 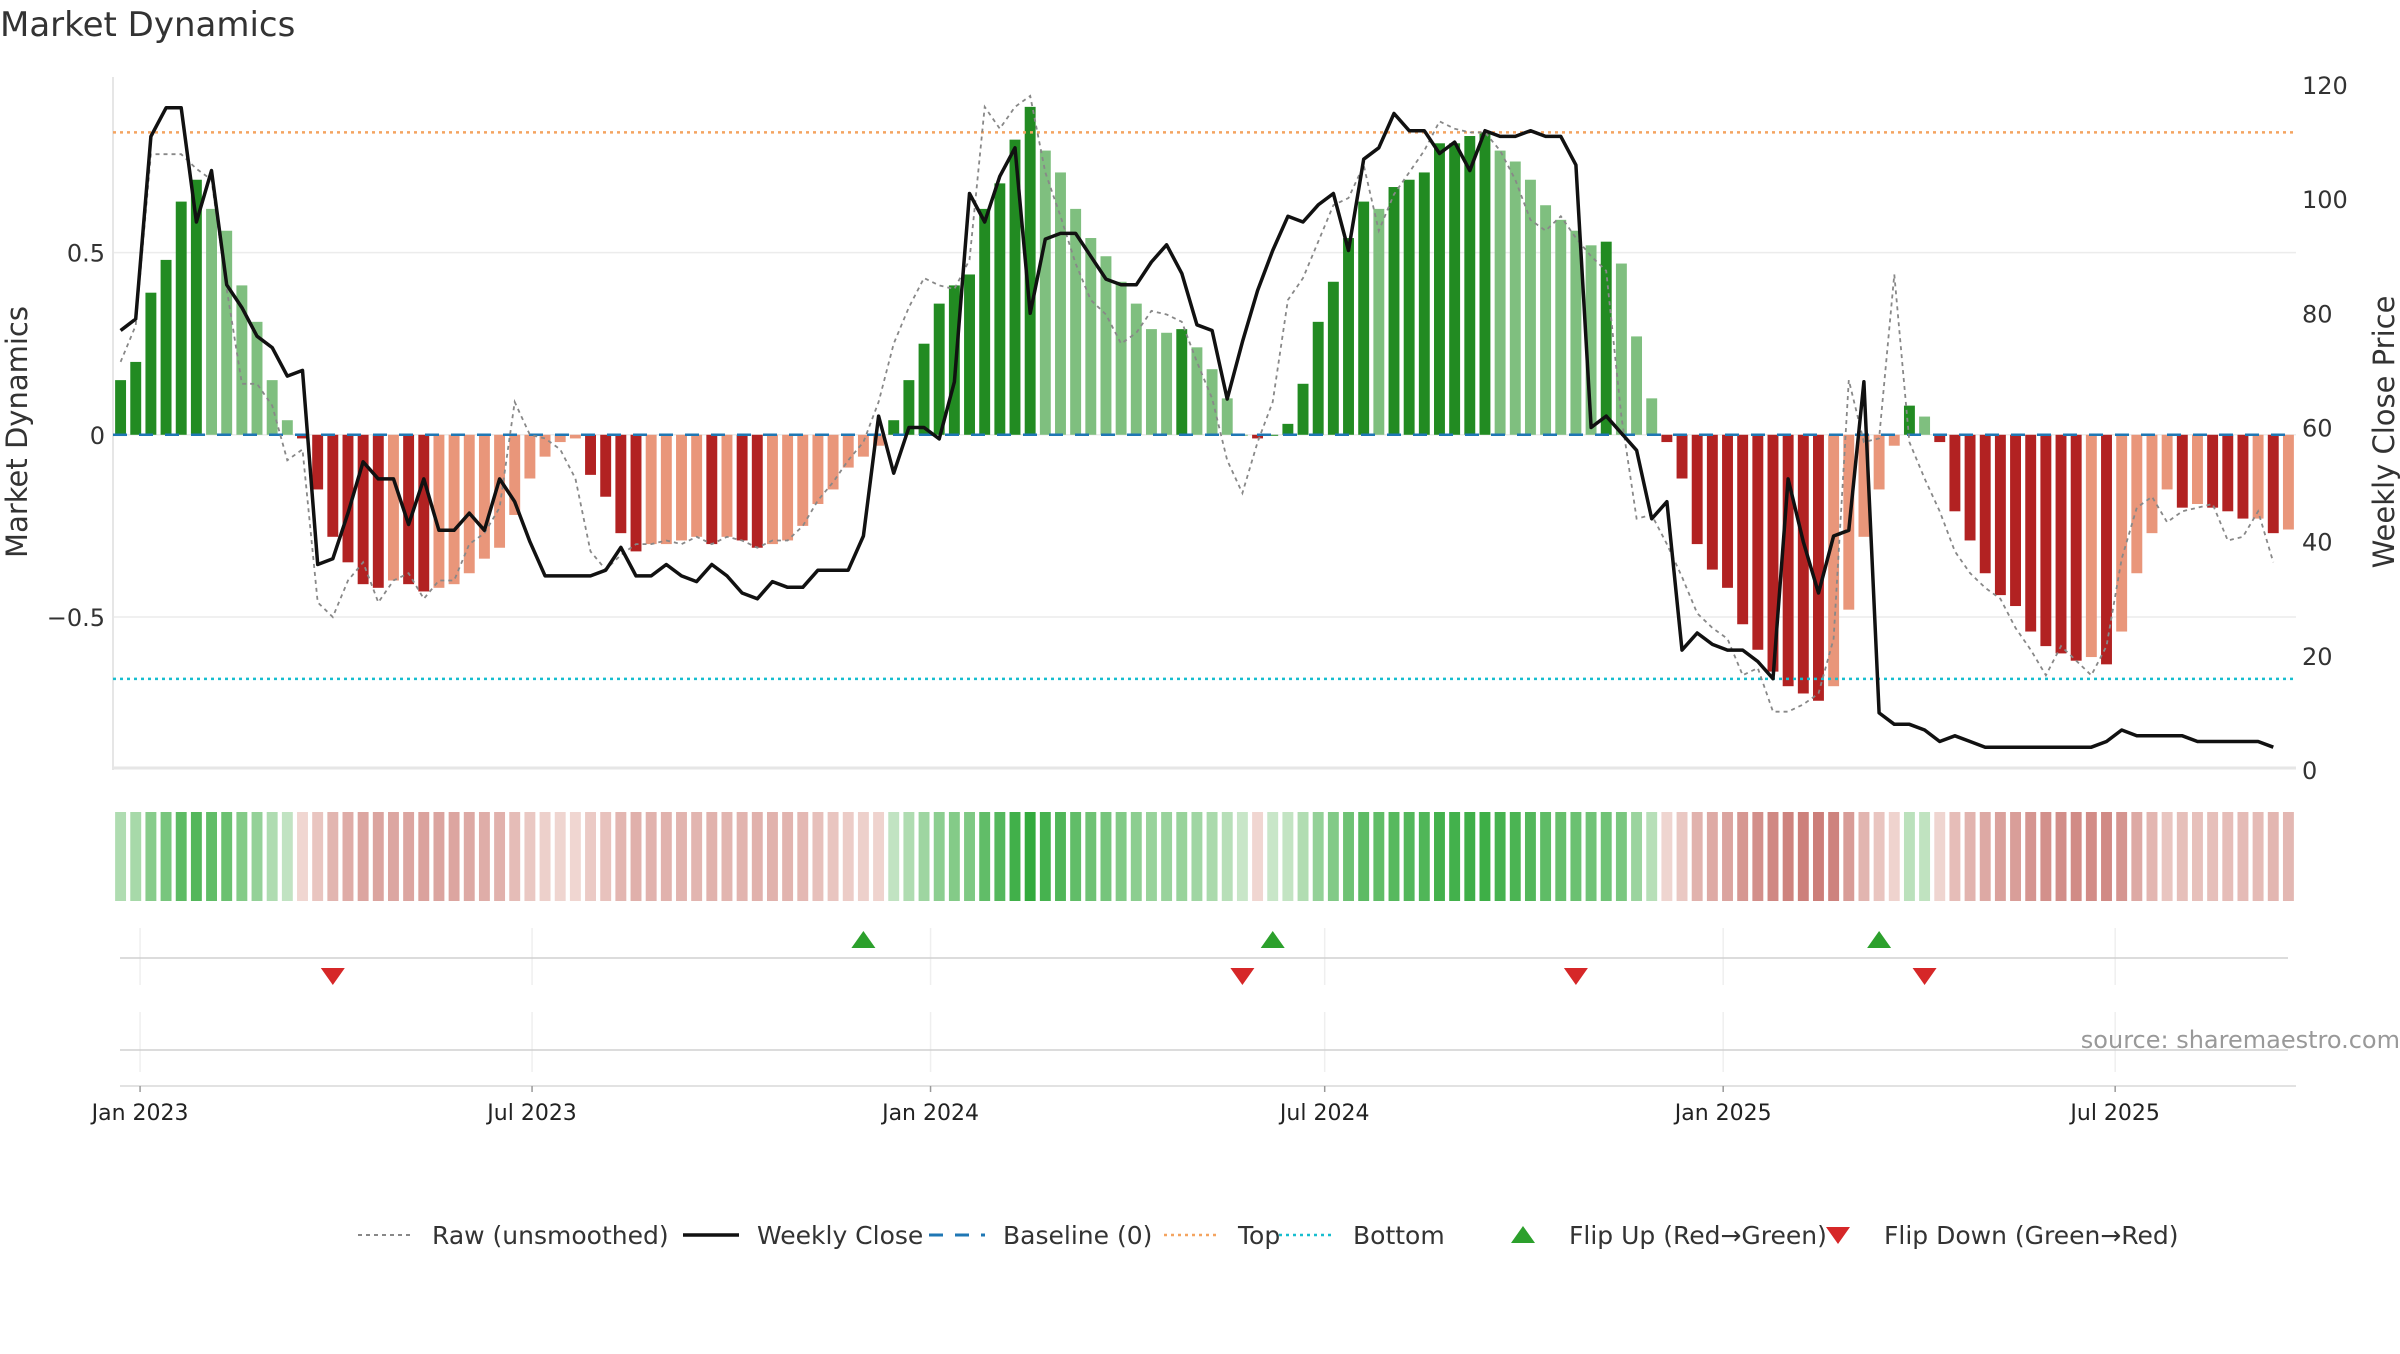 What do you see at coordinates (1242, 976) in the screenshot?
I see `flip-down-marker` at bounding box center [1242, 976].